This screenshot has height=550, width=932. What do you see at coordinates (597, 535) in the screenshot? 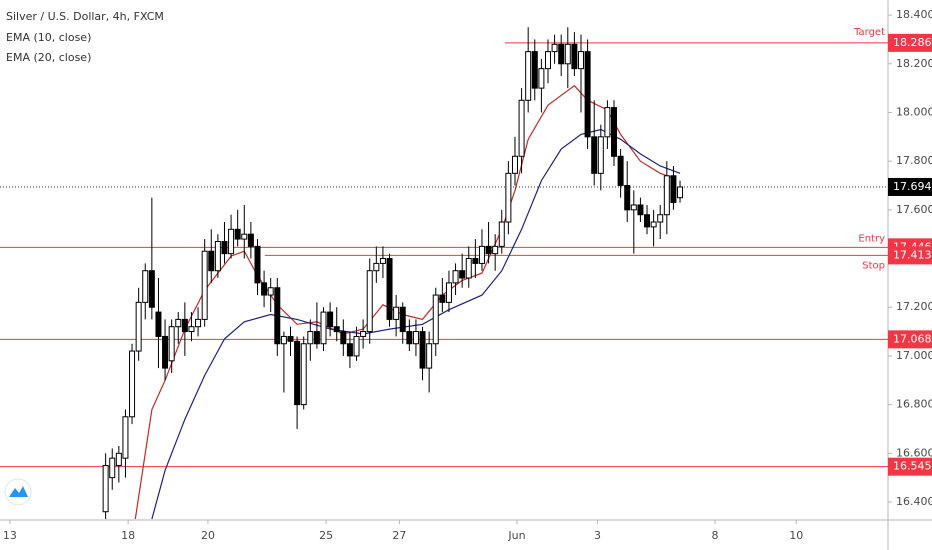
I see `x-tick-label: 3` at bounding box center [597, 535].